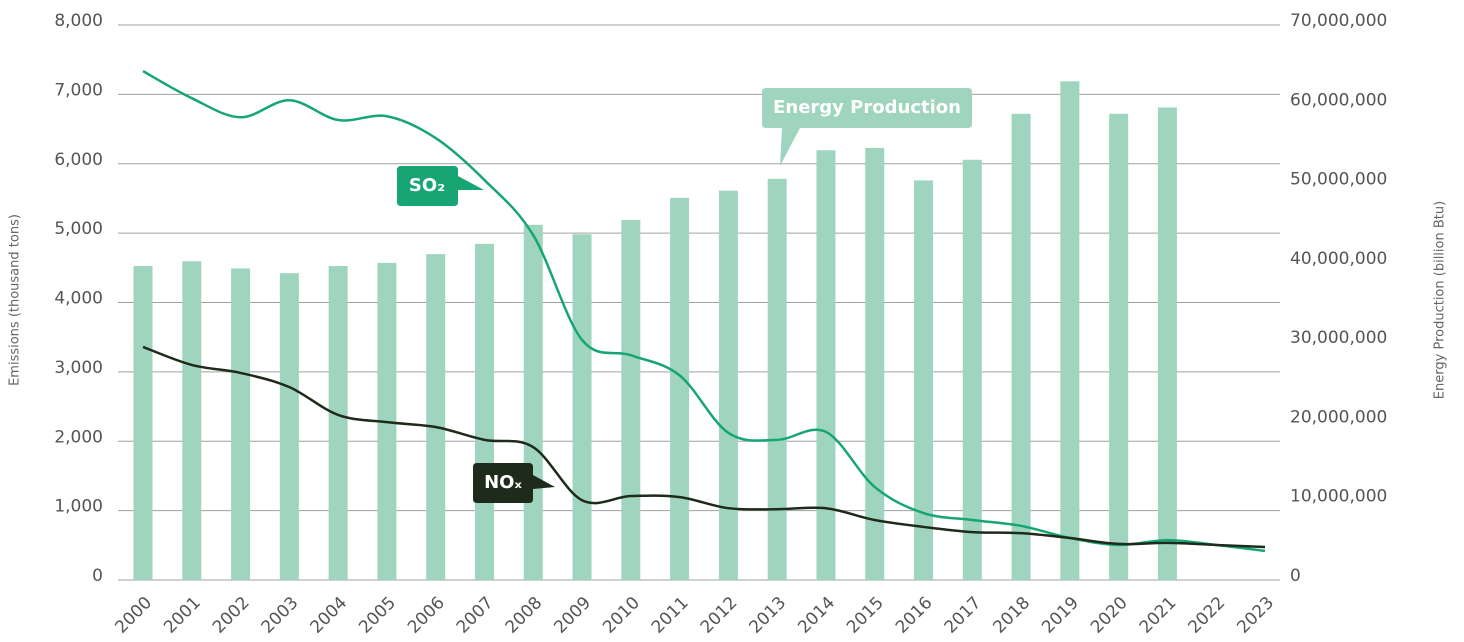  Describe the element at coordinates (1338, 417) in the screenshot. I see `y2-tick-label: 20,000,000` at that location.